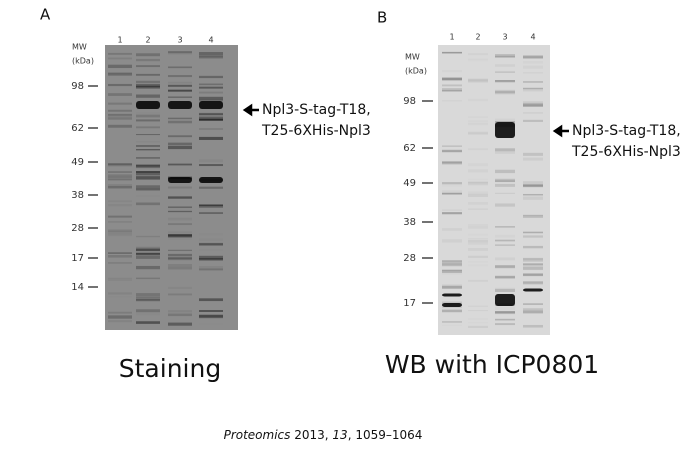  I want to click on panel-label: A, so click(45, 15).